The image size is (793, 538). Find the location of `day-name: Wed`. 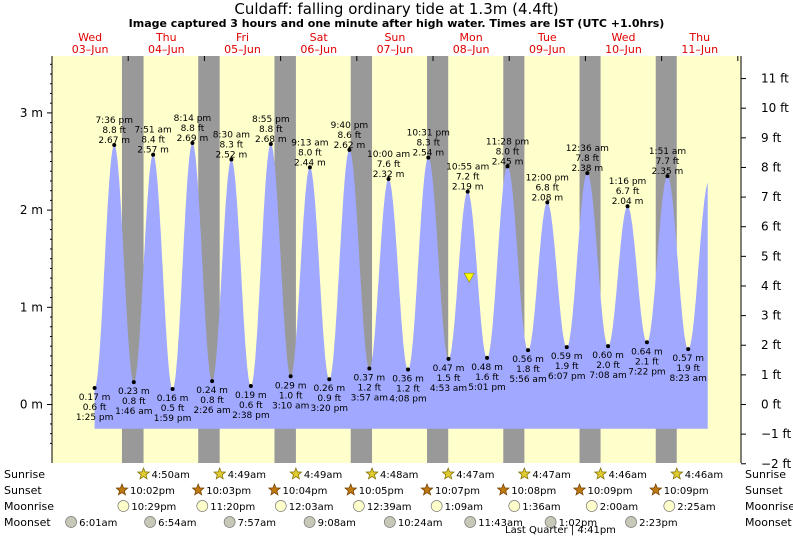

day-name: Wed is located at coordinates (624, 37).